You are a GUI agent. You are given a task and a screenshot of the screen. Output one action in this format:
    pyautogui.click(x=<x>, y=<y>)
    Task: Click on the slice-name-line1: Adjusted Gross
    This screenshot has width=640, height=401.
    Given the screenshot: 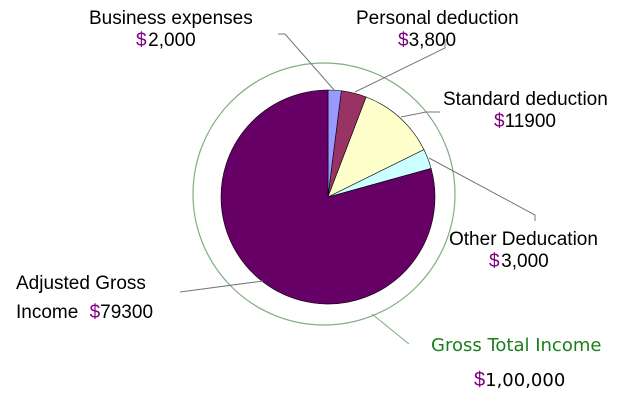 What is the action you would take?
    pyautogui.click(x=81, y=283)
    